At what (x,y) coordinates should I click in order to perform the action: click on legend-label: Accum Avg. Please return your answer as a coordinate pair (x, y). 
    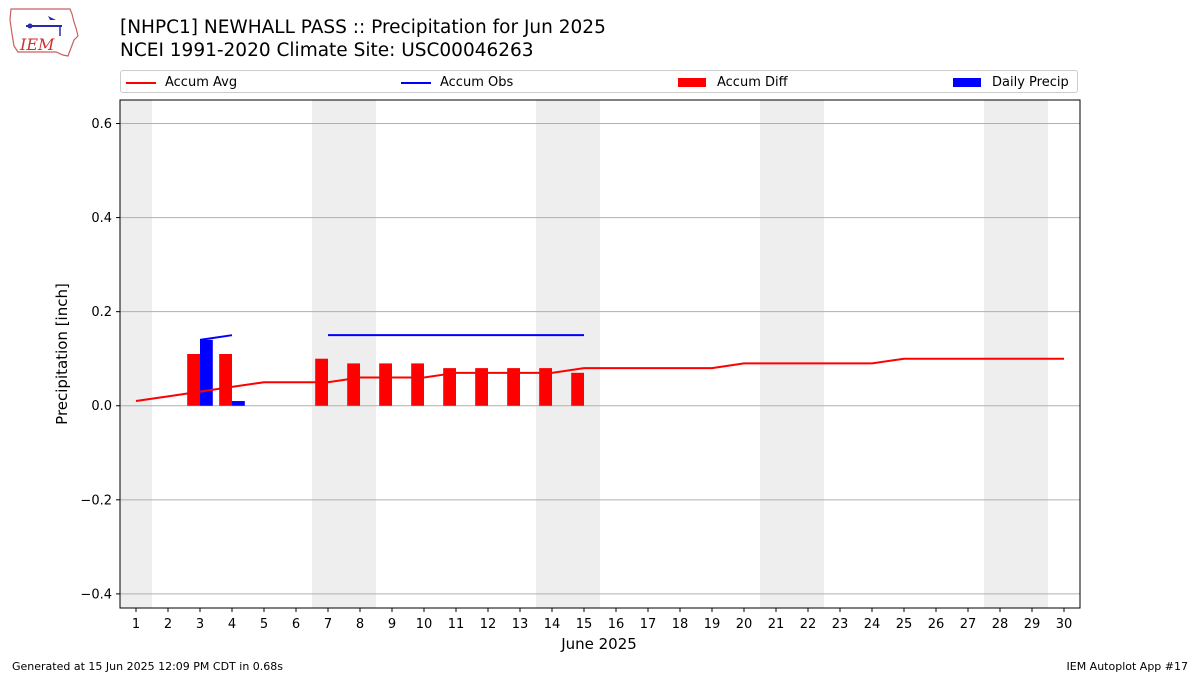
    Looking at the image, I should click on (201, 82).